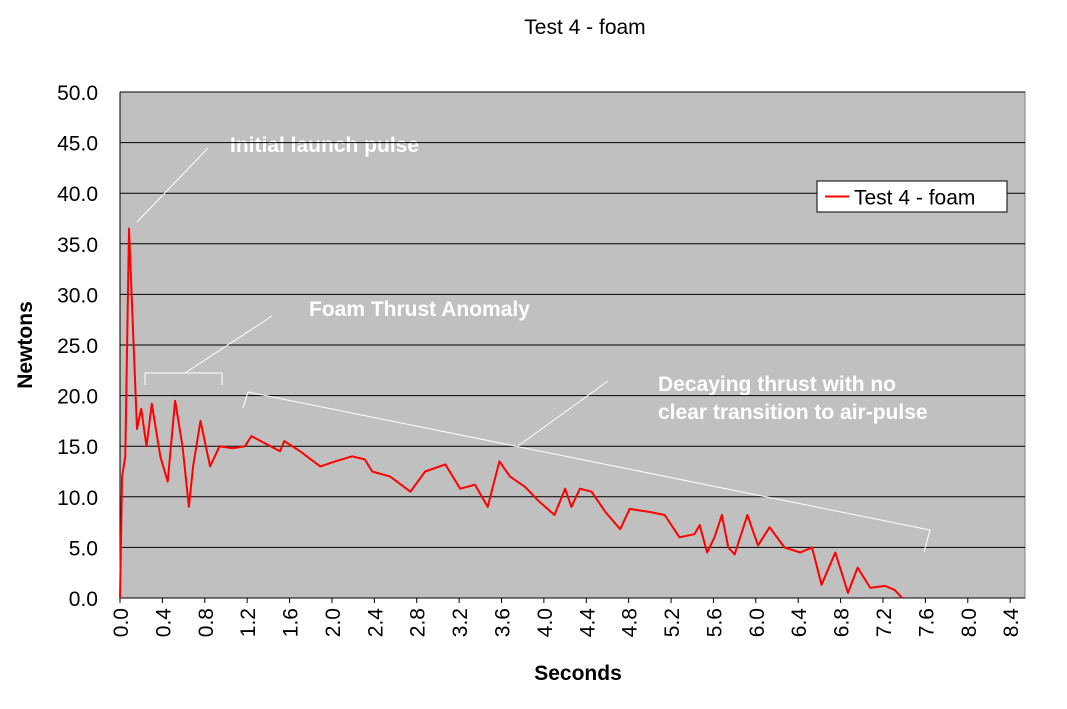 The image size is (1067, 709). What do you see at coordinates (672, 622) in the screenshot?
I see `x-tick-label: 5.2` at bounding box center [672, 622].